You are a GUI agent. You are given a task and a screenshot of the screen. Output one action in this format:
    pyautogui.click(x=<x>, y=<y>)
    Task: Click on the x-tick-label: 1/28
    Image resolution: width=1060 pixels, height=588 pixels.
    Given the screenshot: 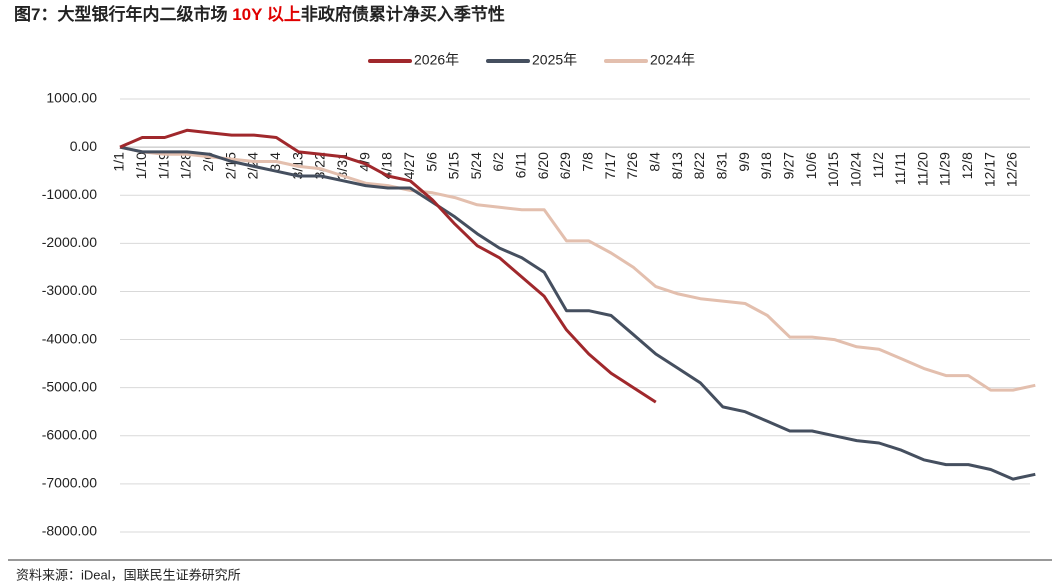 What is the action you would take?
    pyautogui.click(x=186, y=165)
    